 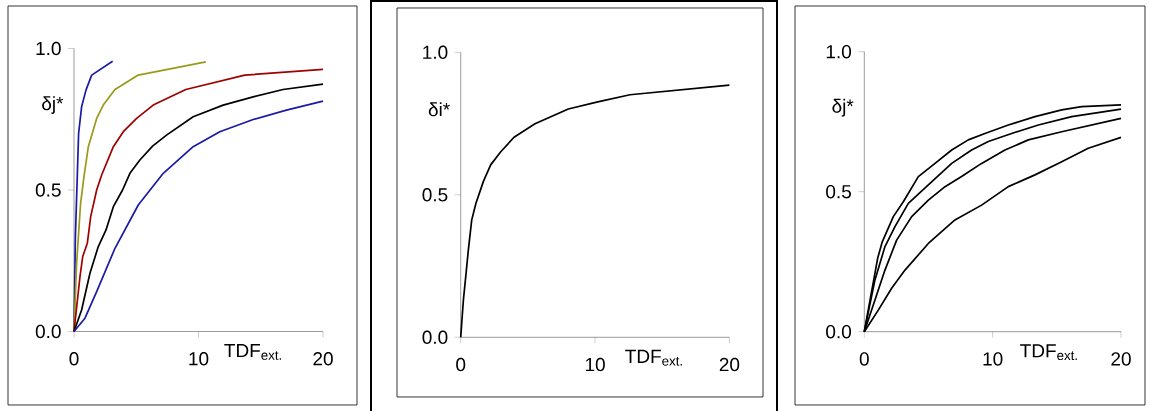 I want to click on y-axis-title: δi*, so click(x=439, y=109).